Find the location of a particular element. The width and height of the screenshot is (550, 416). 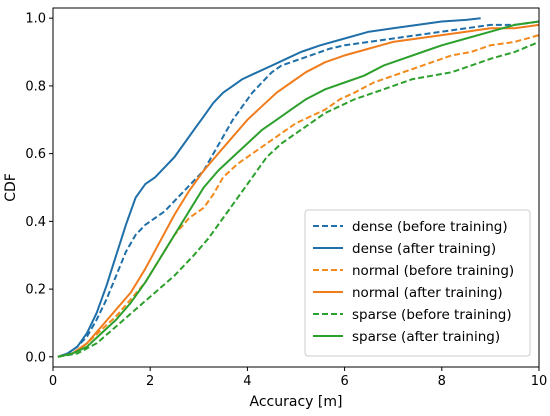

legend-entry: sparse (before training) is located at coordinates (432, 315).